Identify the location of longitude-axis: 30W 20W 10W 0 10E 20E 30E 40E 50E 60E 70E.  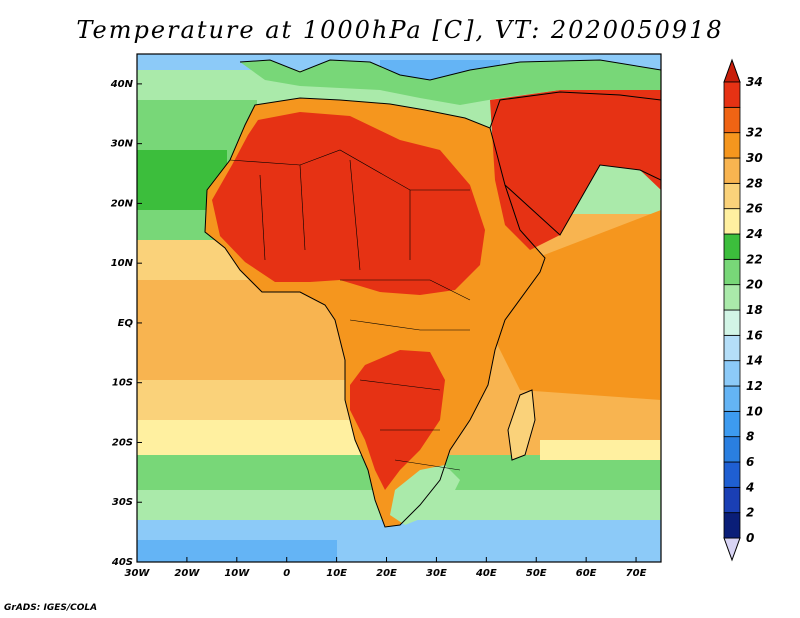
(386, 568).